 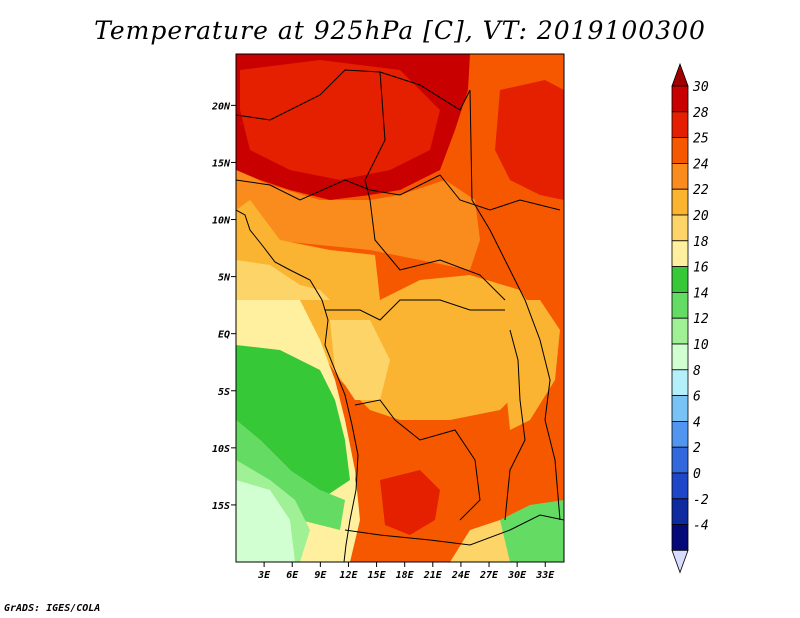 What do you see at coordinates (532, 365) in the screenshot?
I see `field-lakes-yellow` at bounding box center [532, 365].